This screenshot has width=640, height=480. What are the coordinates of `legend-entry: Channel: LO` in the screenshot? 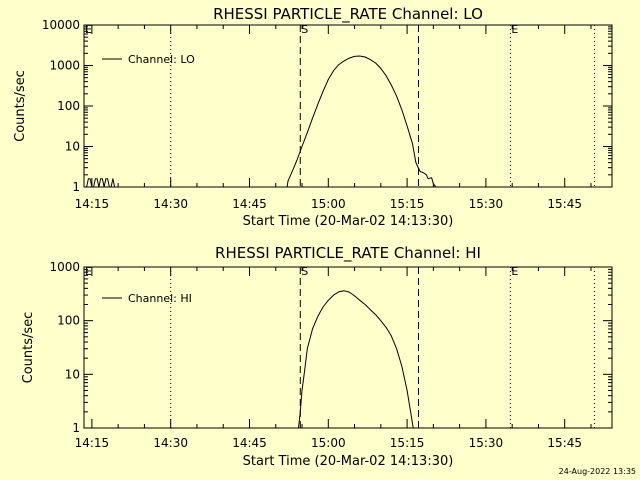 It's located at (161, 59).